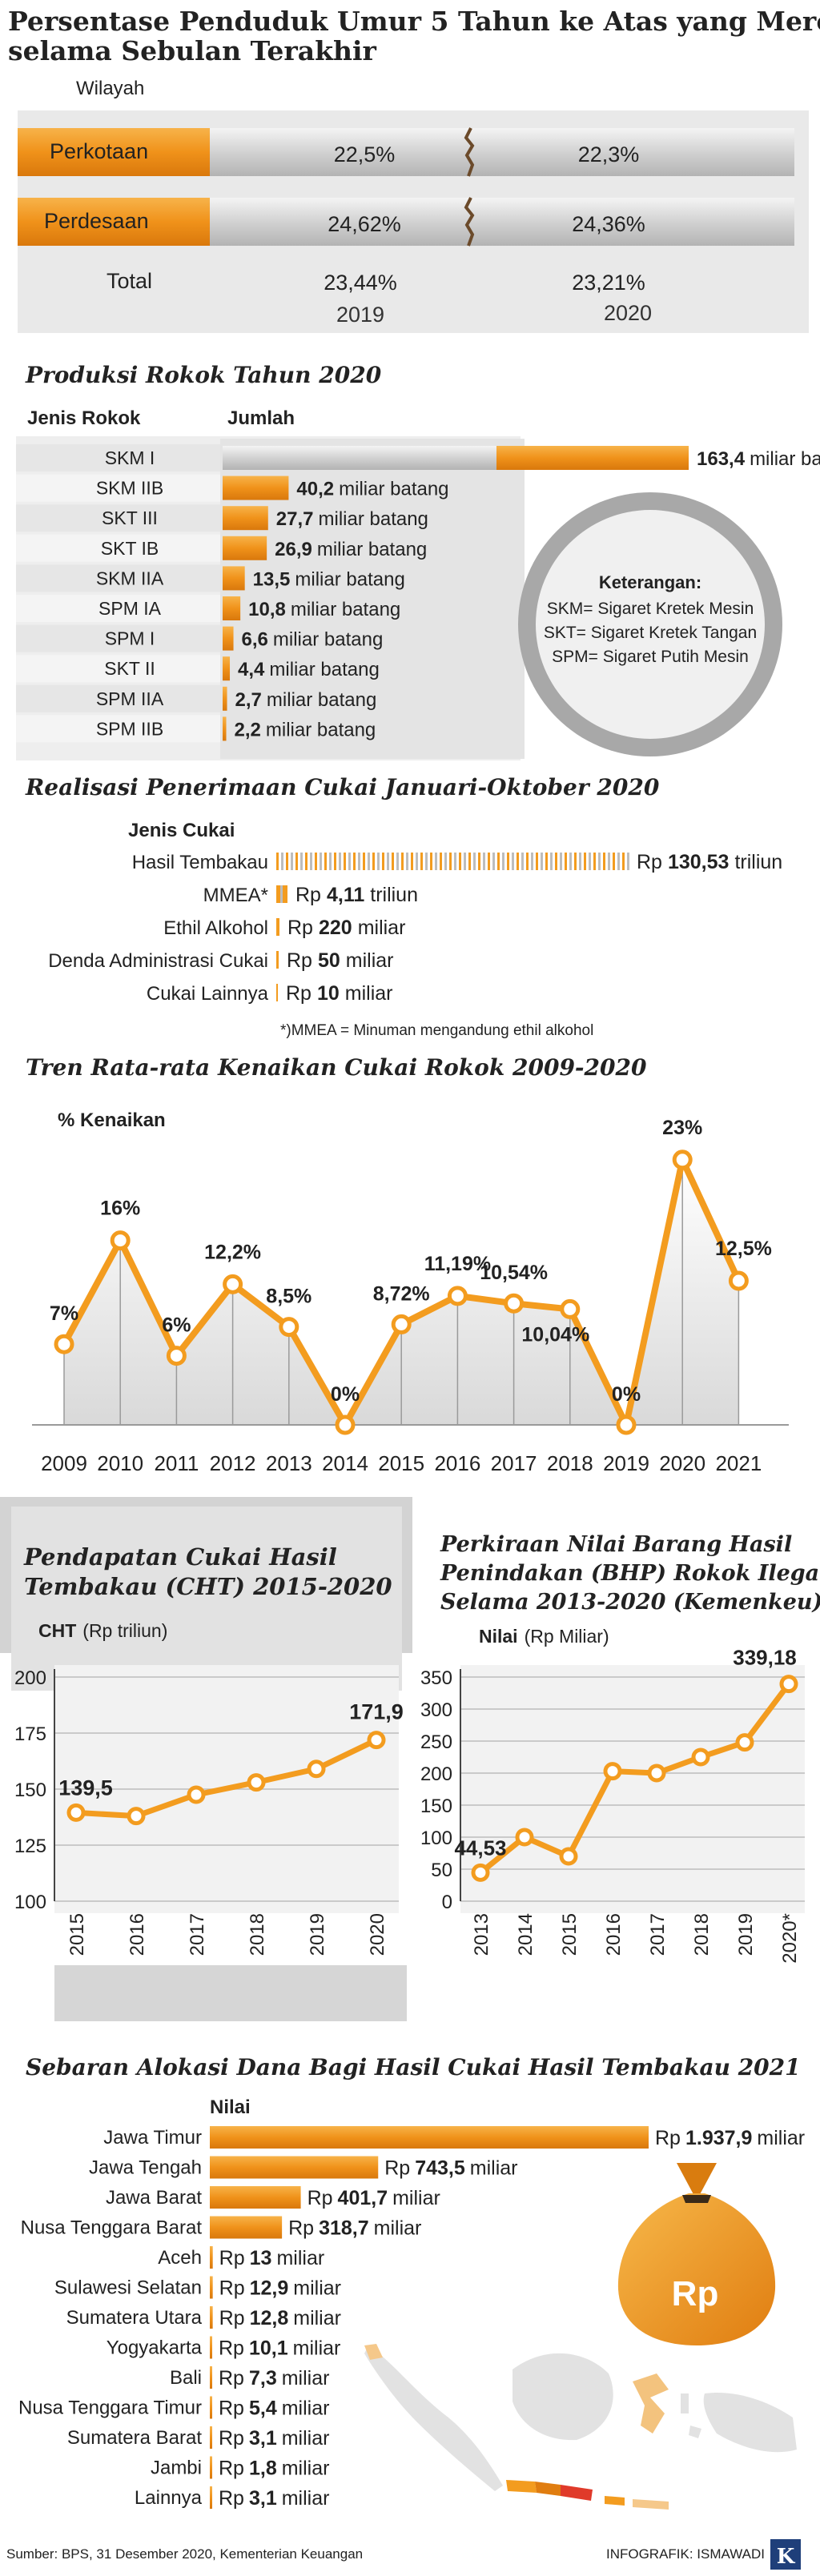 The height and width of the screenshot is (2576, 820). Describe the element at coordinates (363, 2198) in the screenshot. I see `dbh-number: 401,7` at that location.